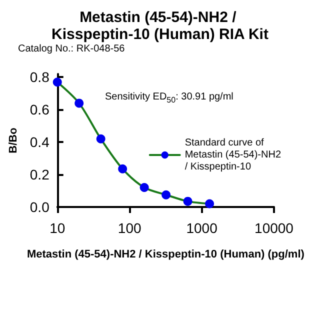 This screenshot has height=320, width=320. What do you see at coordinates (40, 207) in the screenshot?
I see `y-tick-label: 0.0` at bounding box center [40, 207].